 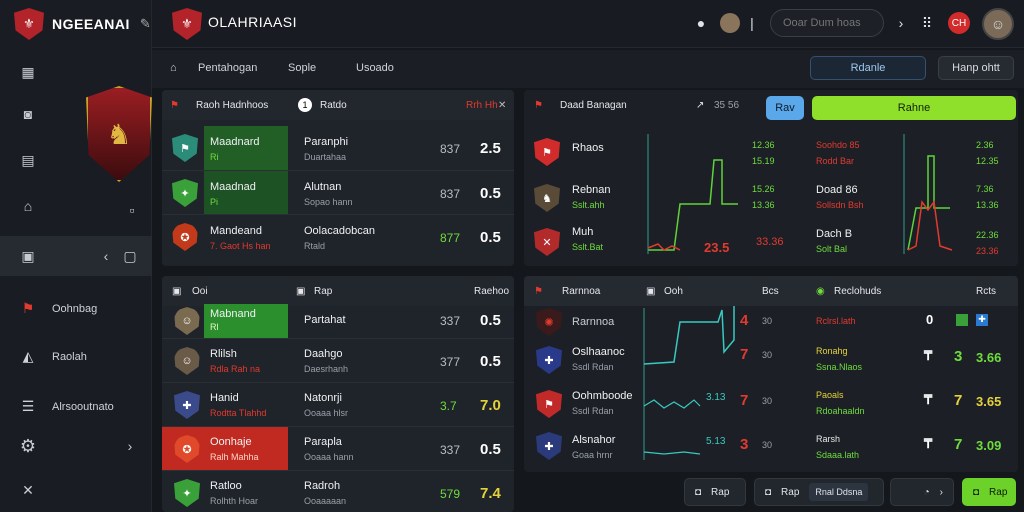 I want to click on footer-button-1: ◘ Rap, so click(x=715, y=492).